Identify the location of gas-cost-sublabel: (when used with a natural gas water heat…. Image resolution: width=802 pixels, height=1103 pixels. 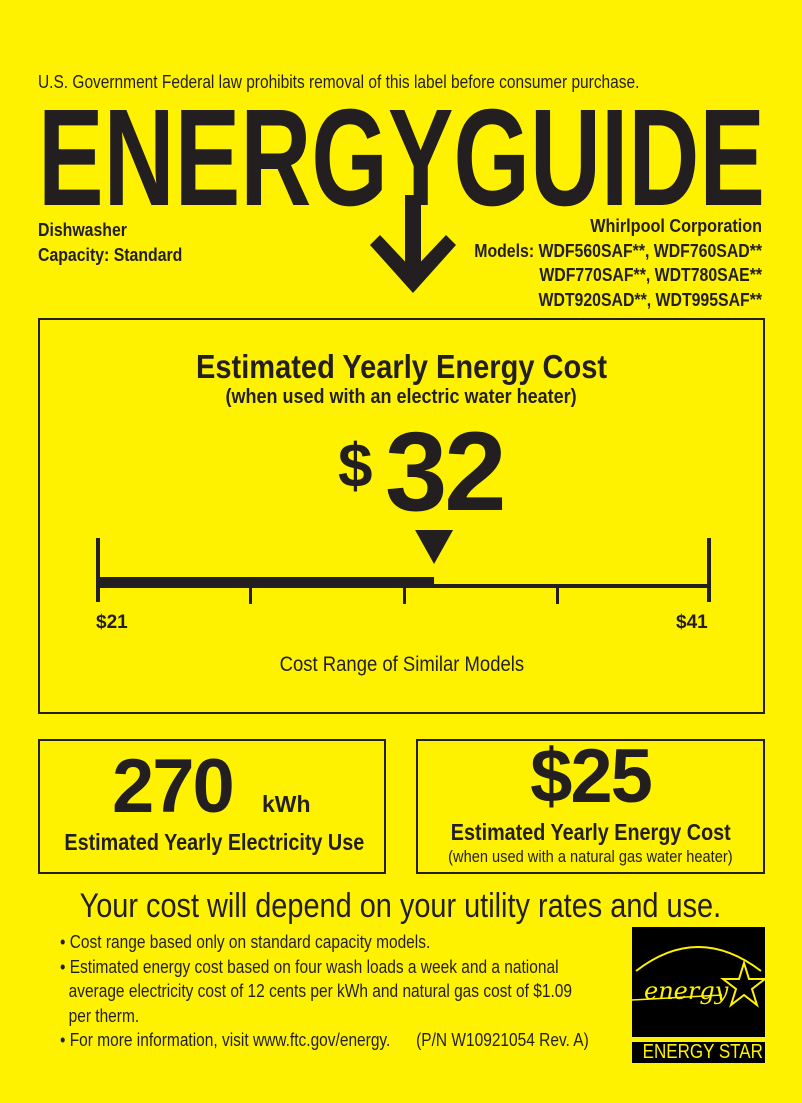
(590, 856).